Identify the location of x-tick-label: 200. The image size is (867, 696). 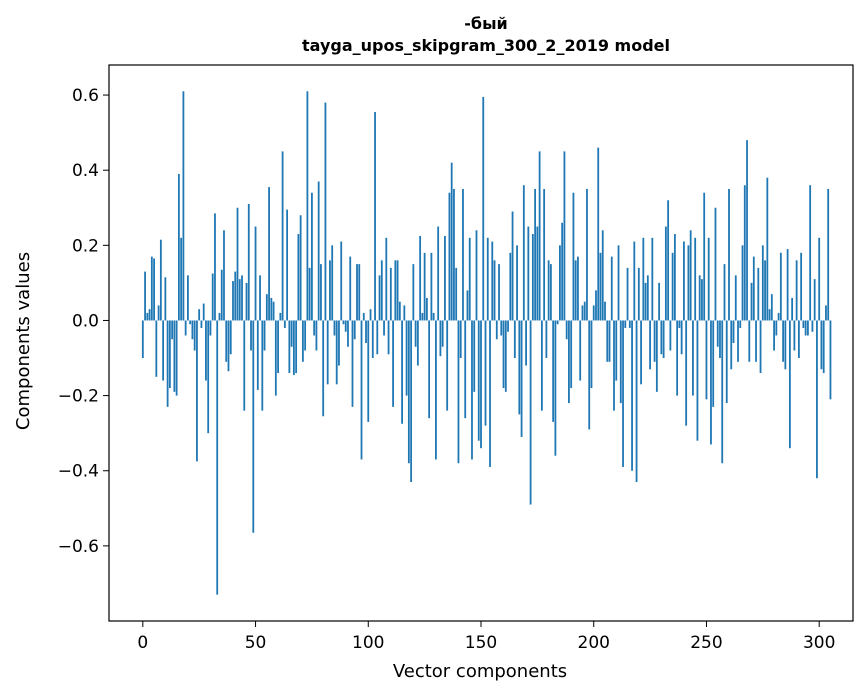
(594, 643).